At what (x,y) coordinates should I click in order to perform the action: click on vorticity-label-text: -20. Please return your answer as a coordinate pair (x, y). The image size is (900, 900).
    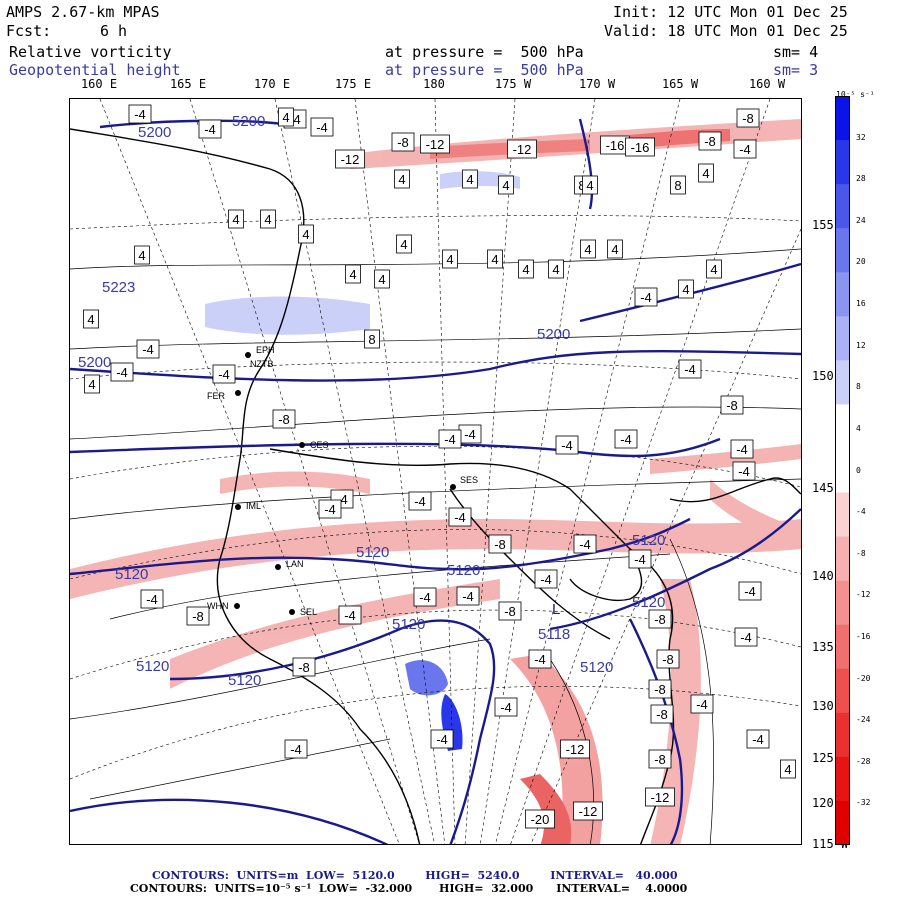
    Looking at the image, I should click on (540, 819).